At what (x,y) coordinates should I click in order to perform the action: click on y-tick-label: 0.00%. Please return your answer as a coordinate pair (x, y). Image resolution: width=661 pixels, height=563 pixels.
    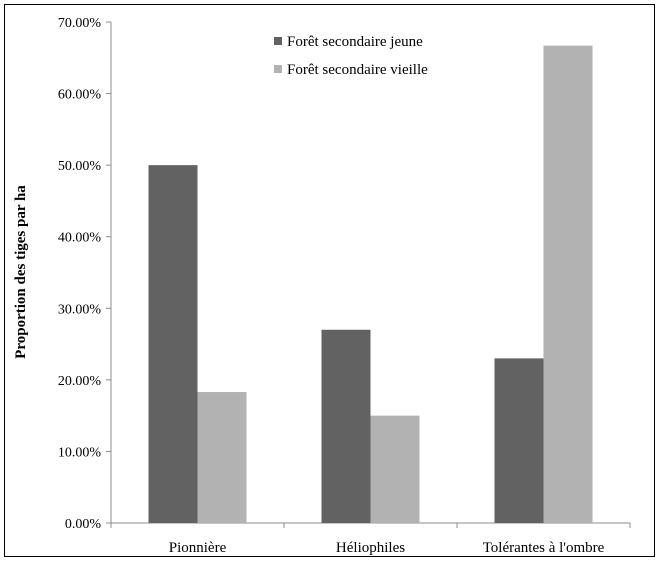
    Looking at the image, I should click on (83, 524).